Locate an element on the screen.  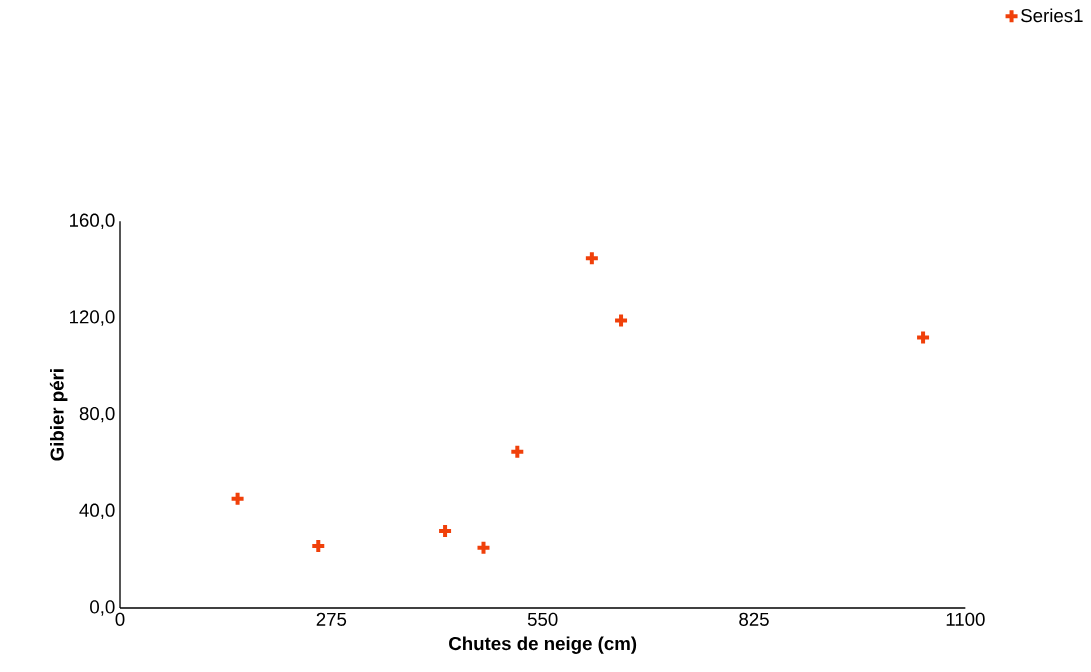
y-tick-label: 160,0 is located at coordinates (92, 221).